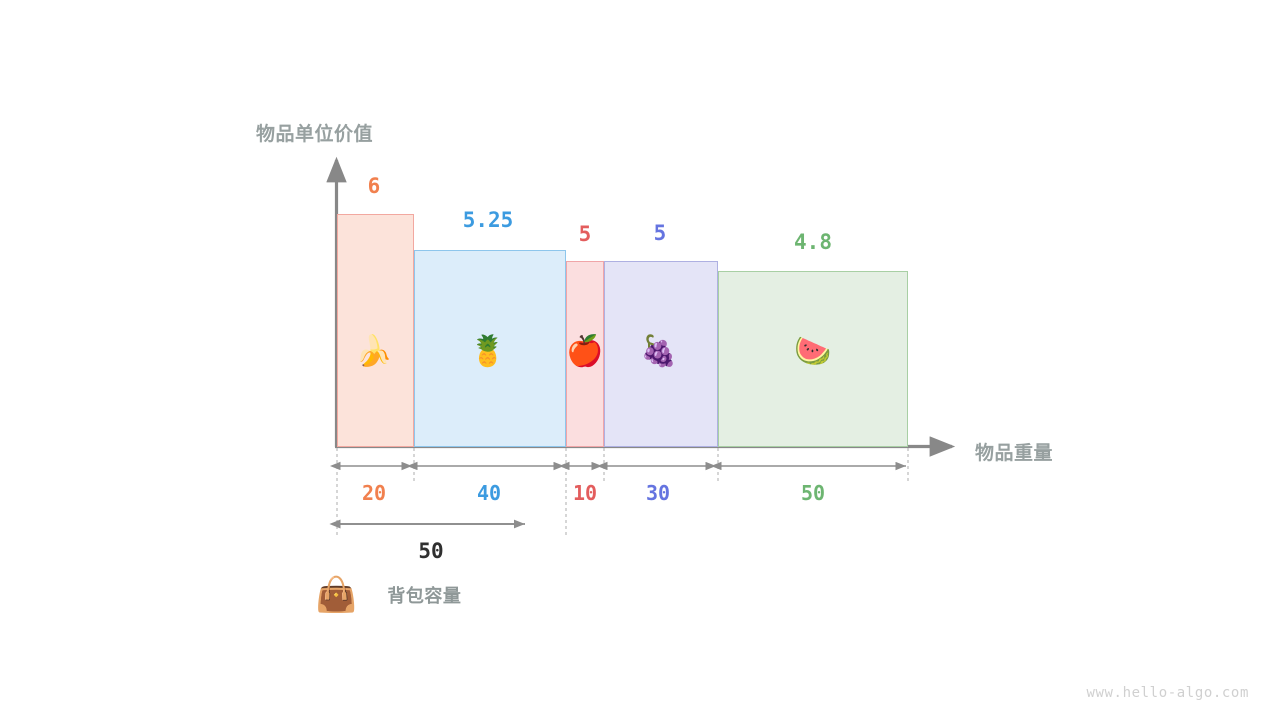 Image resolution: width=1280 pixels, height=720 pixels. I want to click on fruit-icon-pineapple: 🍍, so click(488, 351).